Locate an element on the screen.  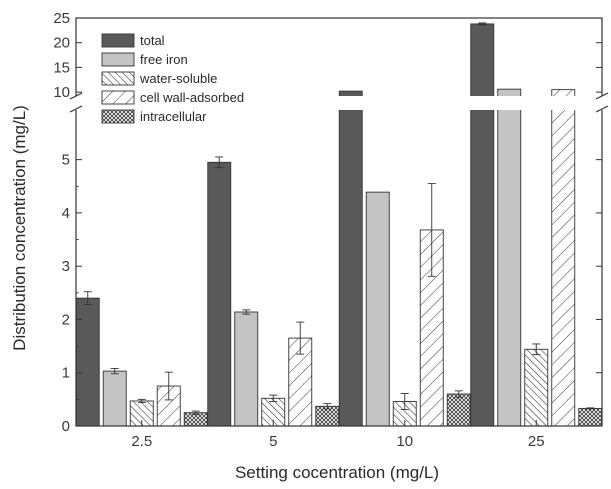
y-tick-label: 25 is located at coordinates (61, 18).